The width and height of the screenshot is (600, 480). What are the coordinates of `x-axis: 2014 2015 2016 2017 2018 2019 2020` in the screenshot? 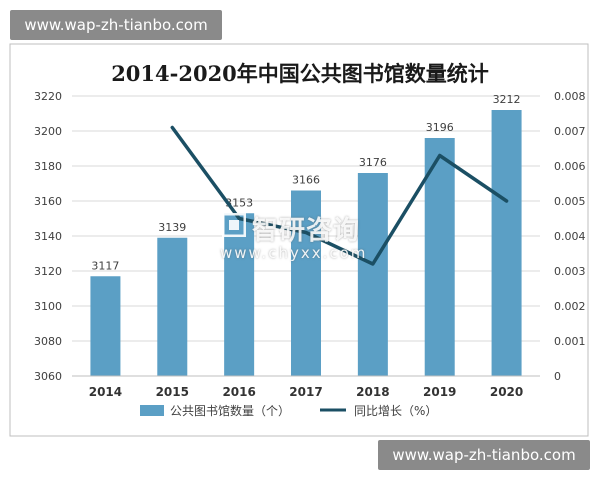 It's located at (306, 387).